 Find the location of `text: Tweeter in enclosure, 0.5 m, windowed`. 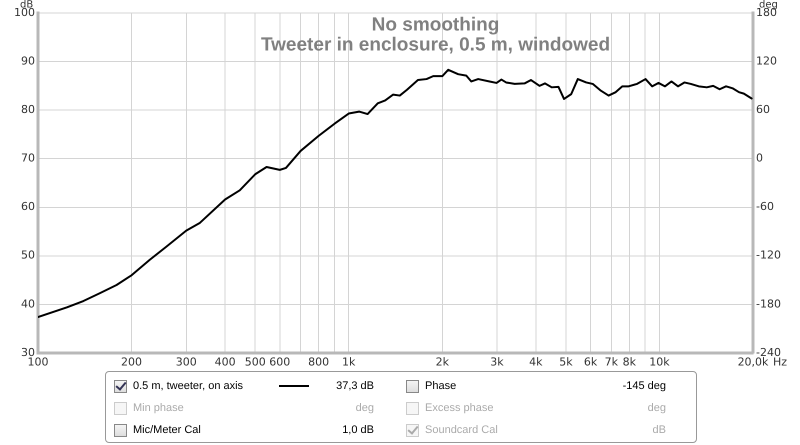

text: Tweeter in enclosure, 0.5 m, windowed is located at coordinates (435, 45).